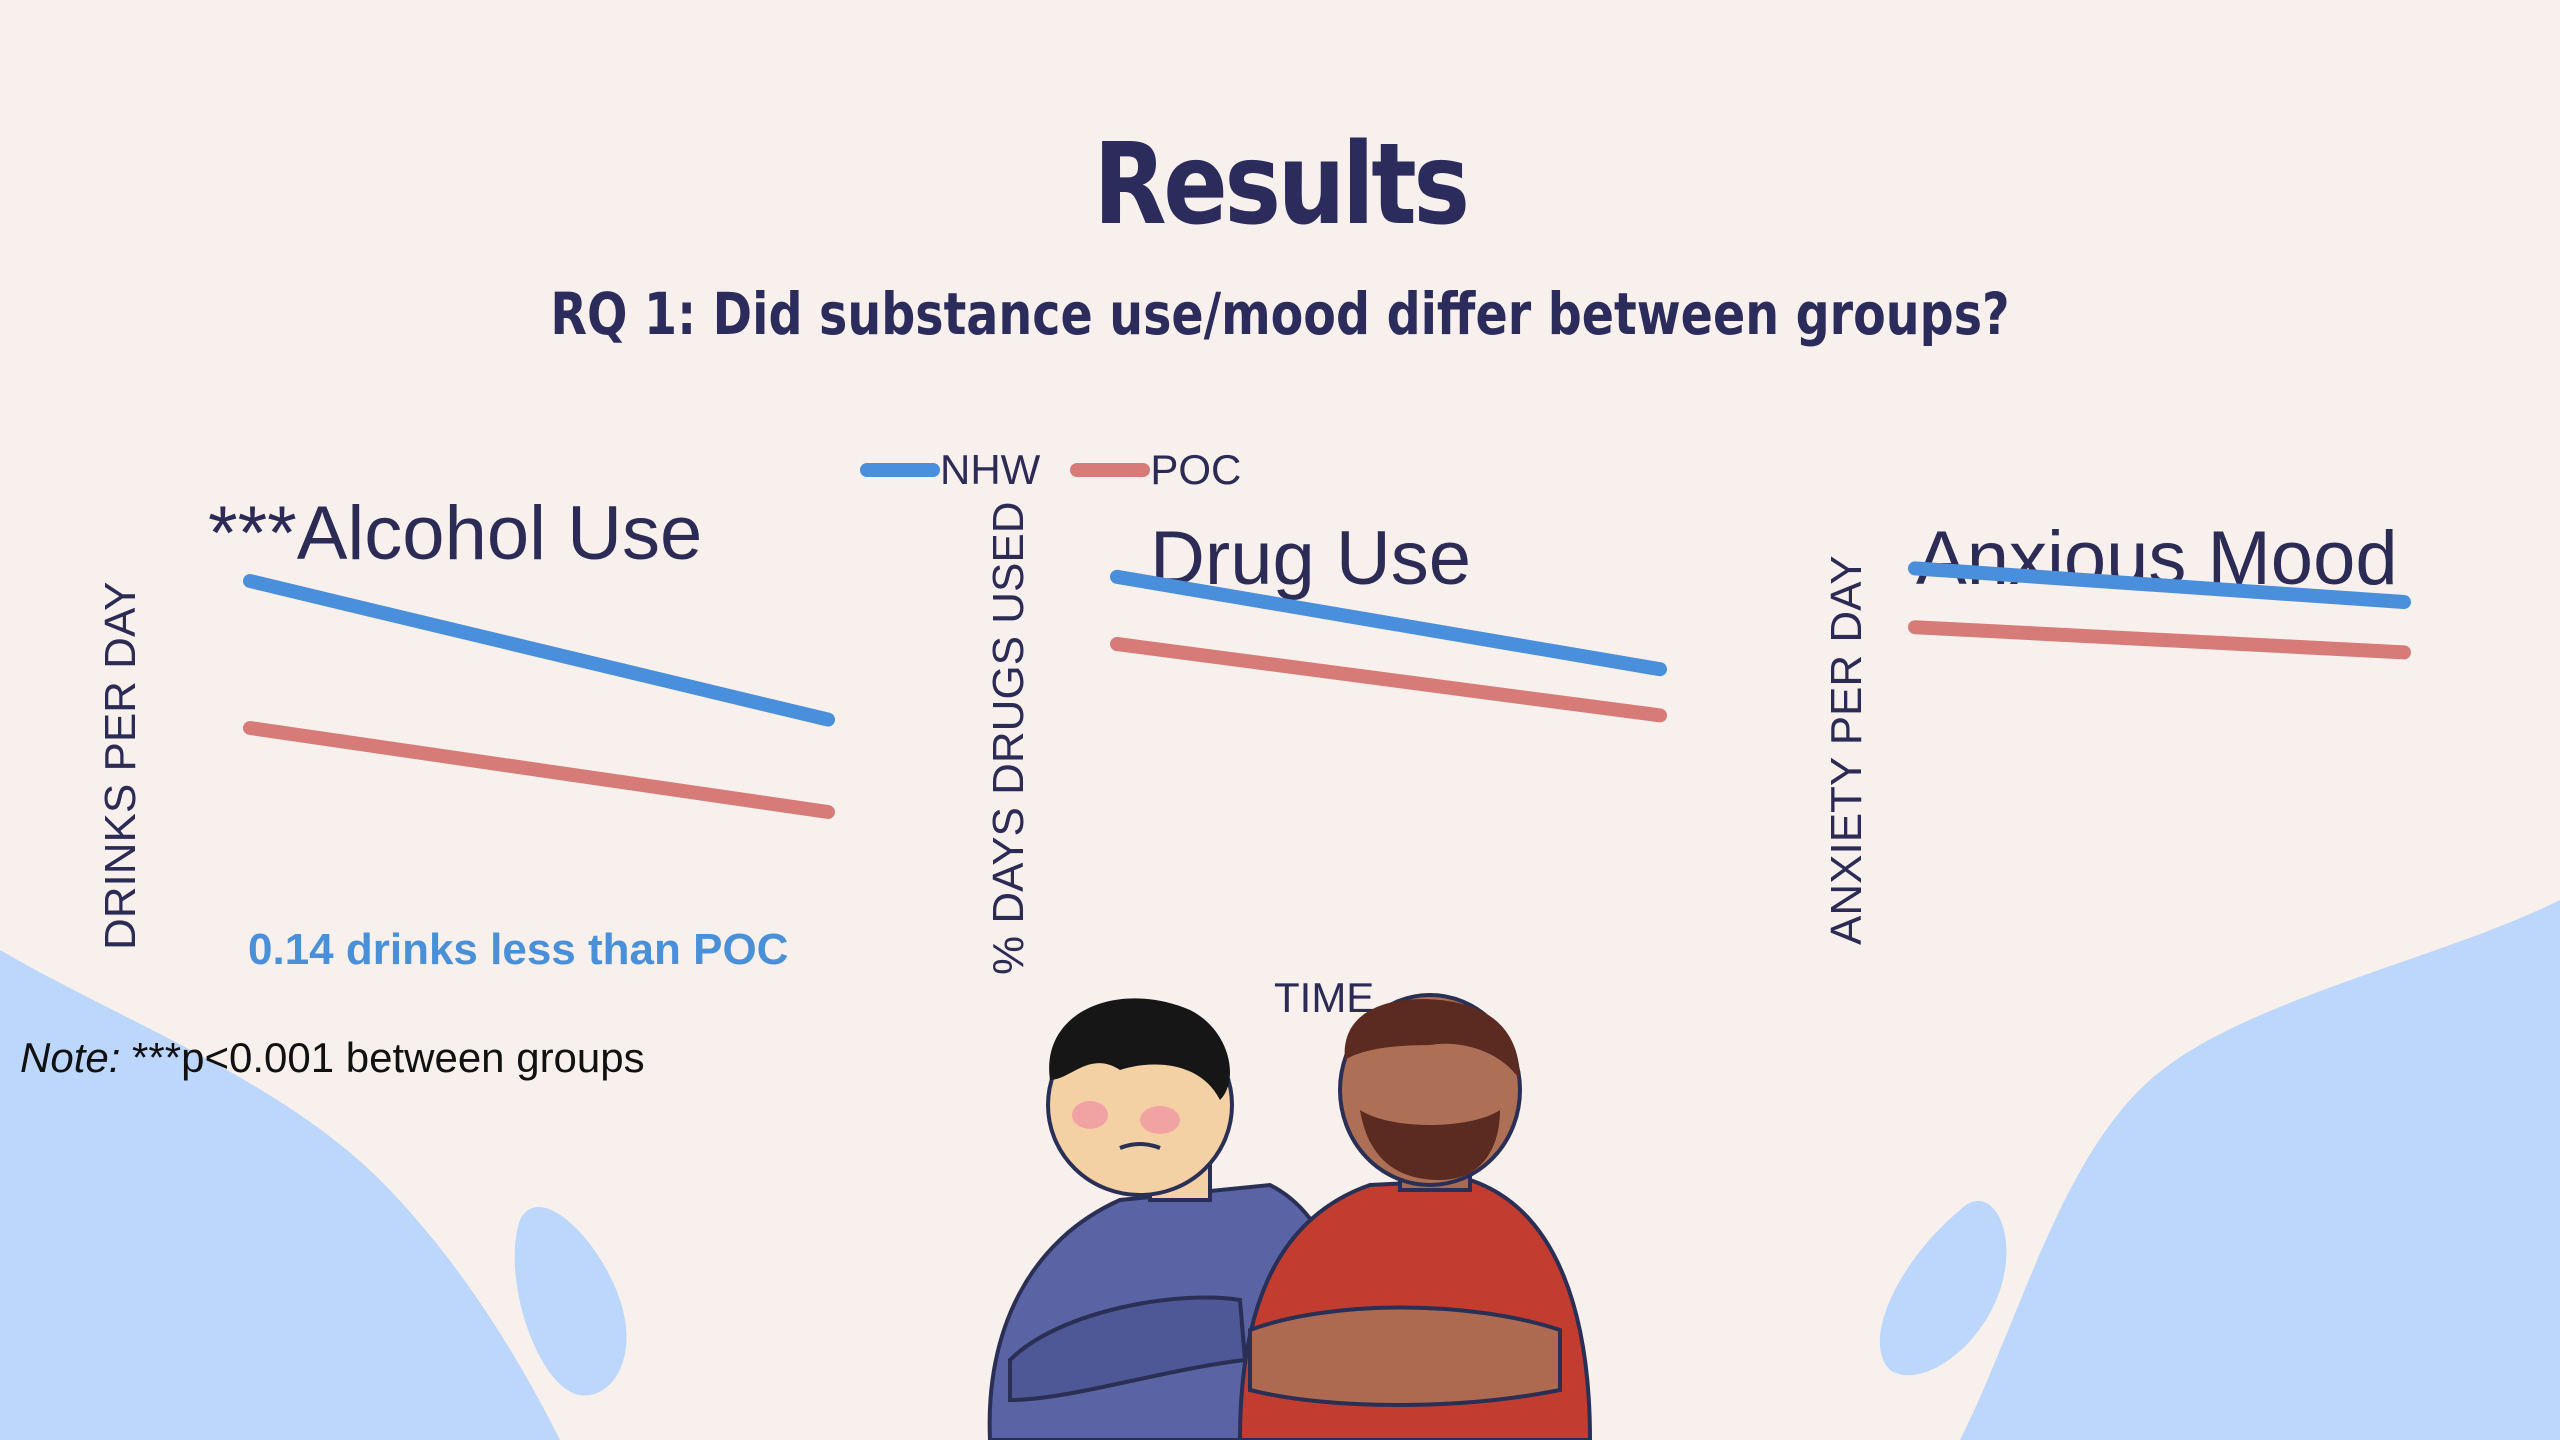 The image size is (2560, 1440). Describe the element at coordinates (455, 533) in the screenshot. I see `chart-title-alcohol: ***Alcohol Use` at that location.